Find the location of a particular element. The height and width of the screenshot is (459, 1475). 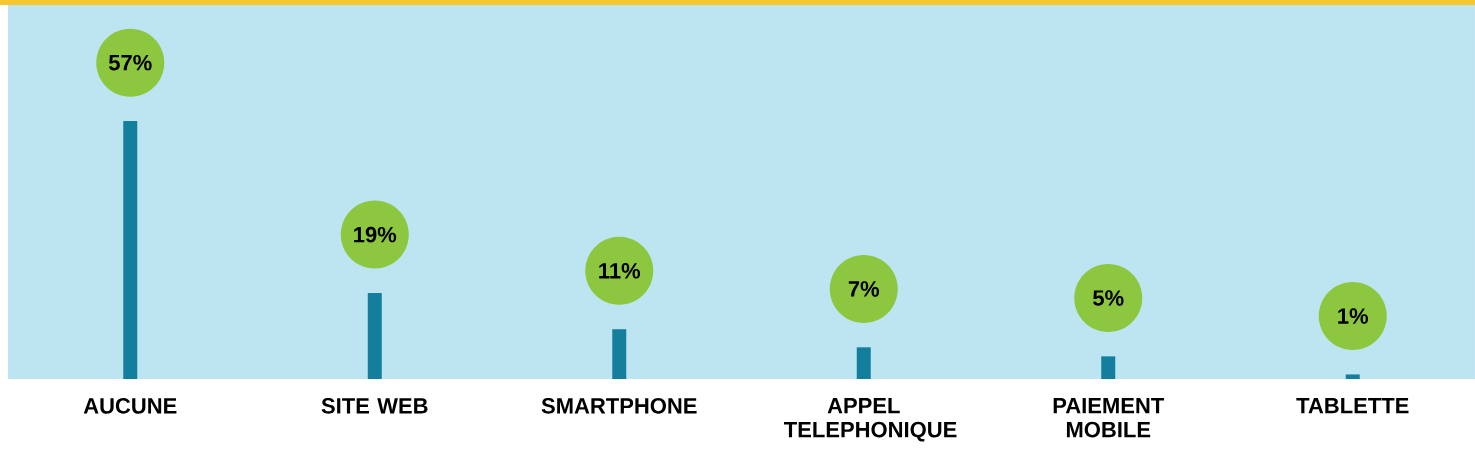

data-label: 11% is located at coordinates (620, 271).